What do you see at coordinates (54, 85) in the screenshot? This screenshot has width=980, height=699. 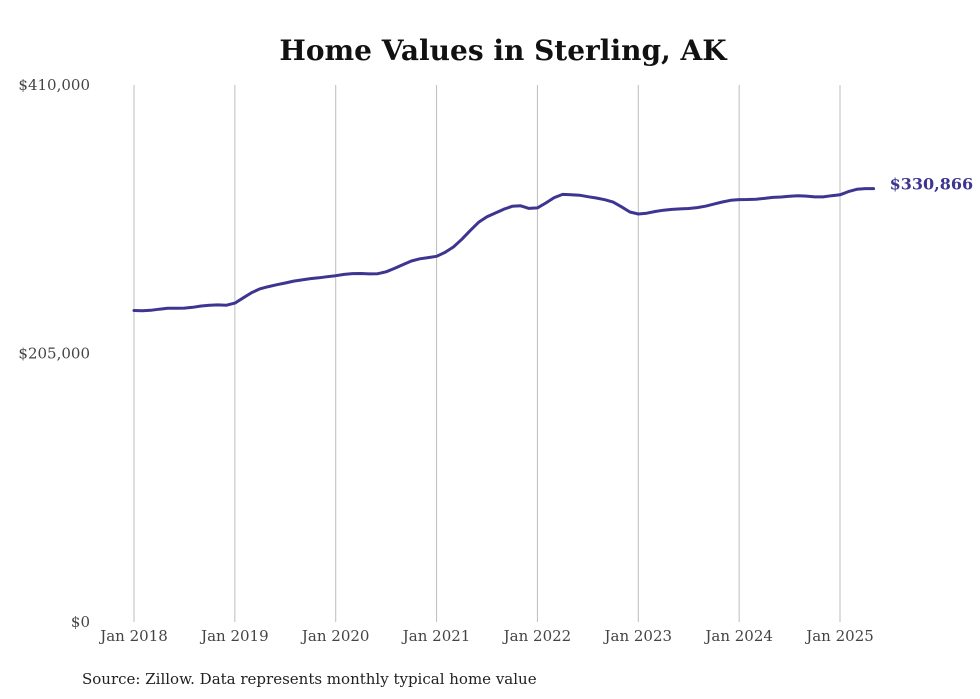 I see `y-tick-label: $410,000` at bounding box center [54, 85].